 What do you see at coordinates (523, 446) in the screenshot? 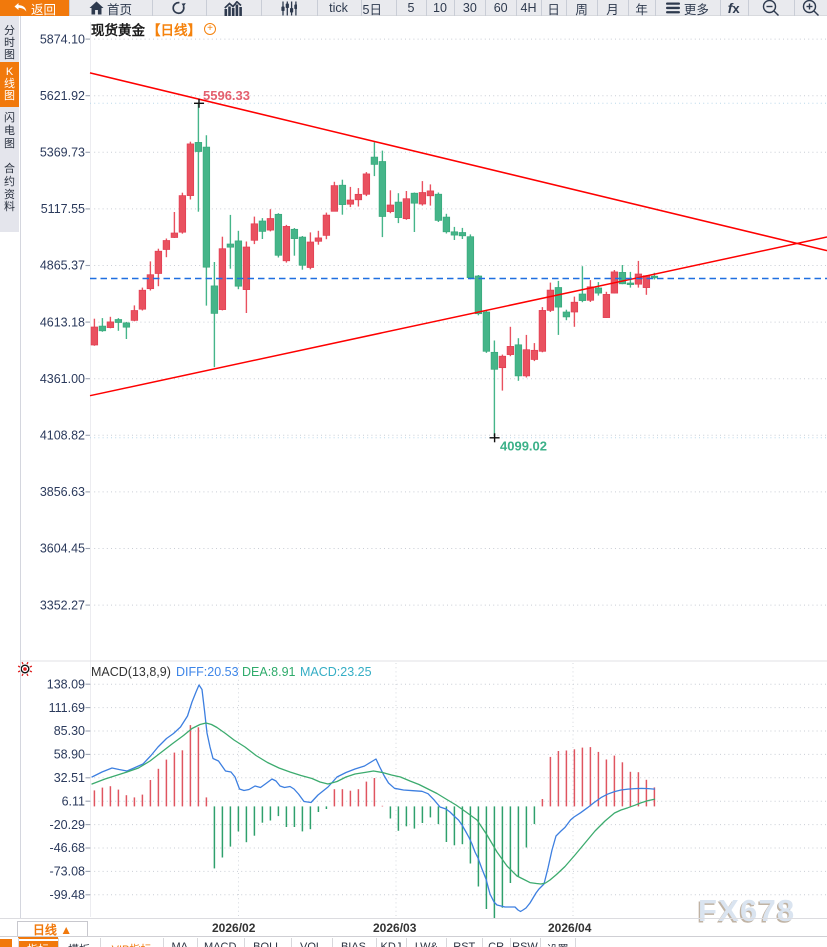
I see `svg-text: 4099.02` at bounding box center [523, 446].